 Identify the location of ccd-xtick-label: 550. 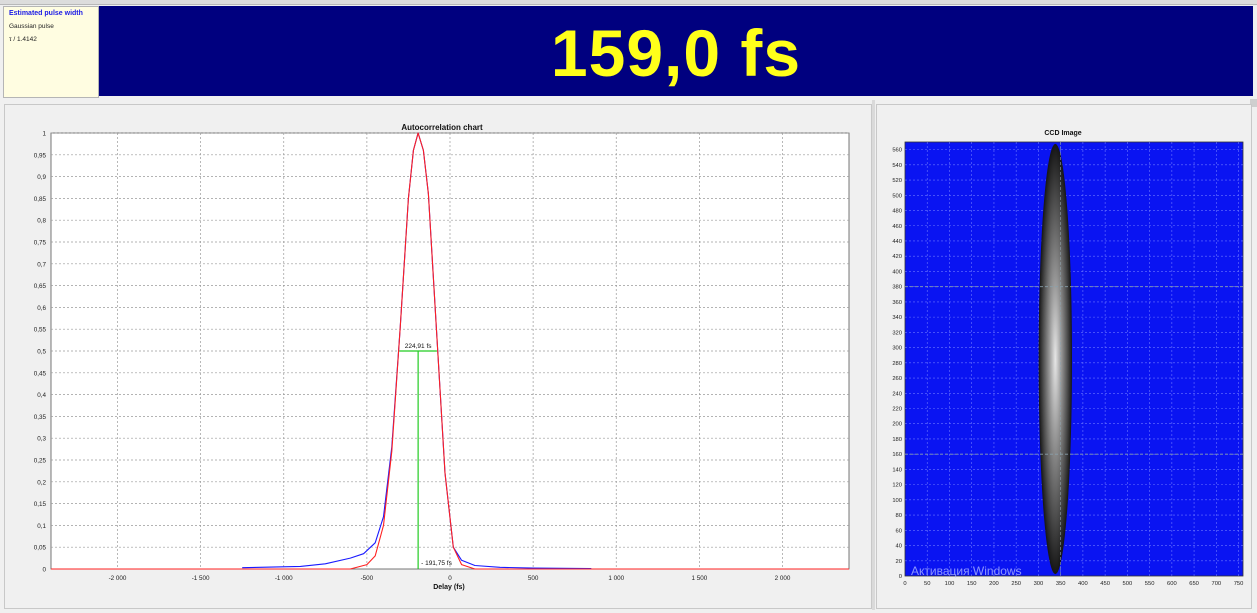
(1150, 584).